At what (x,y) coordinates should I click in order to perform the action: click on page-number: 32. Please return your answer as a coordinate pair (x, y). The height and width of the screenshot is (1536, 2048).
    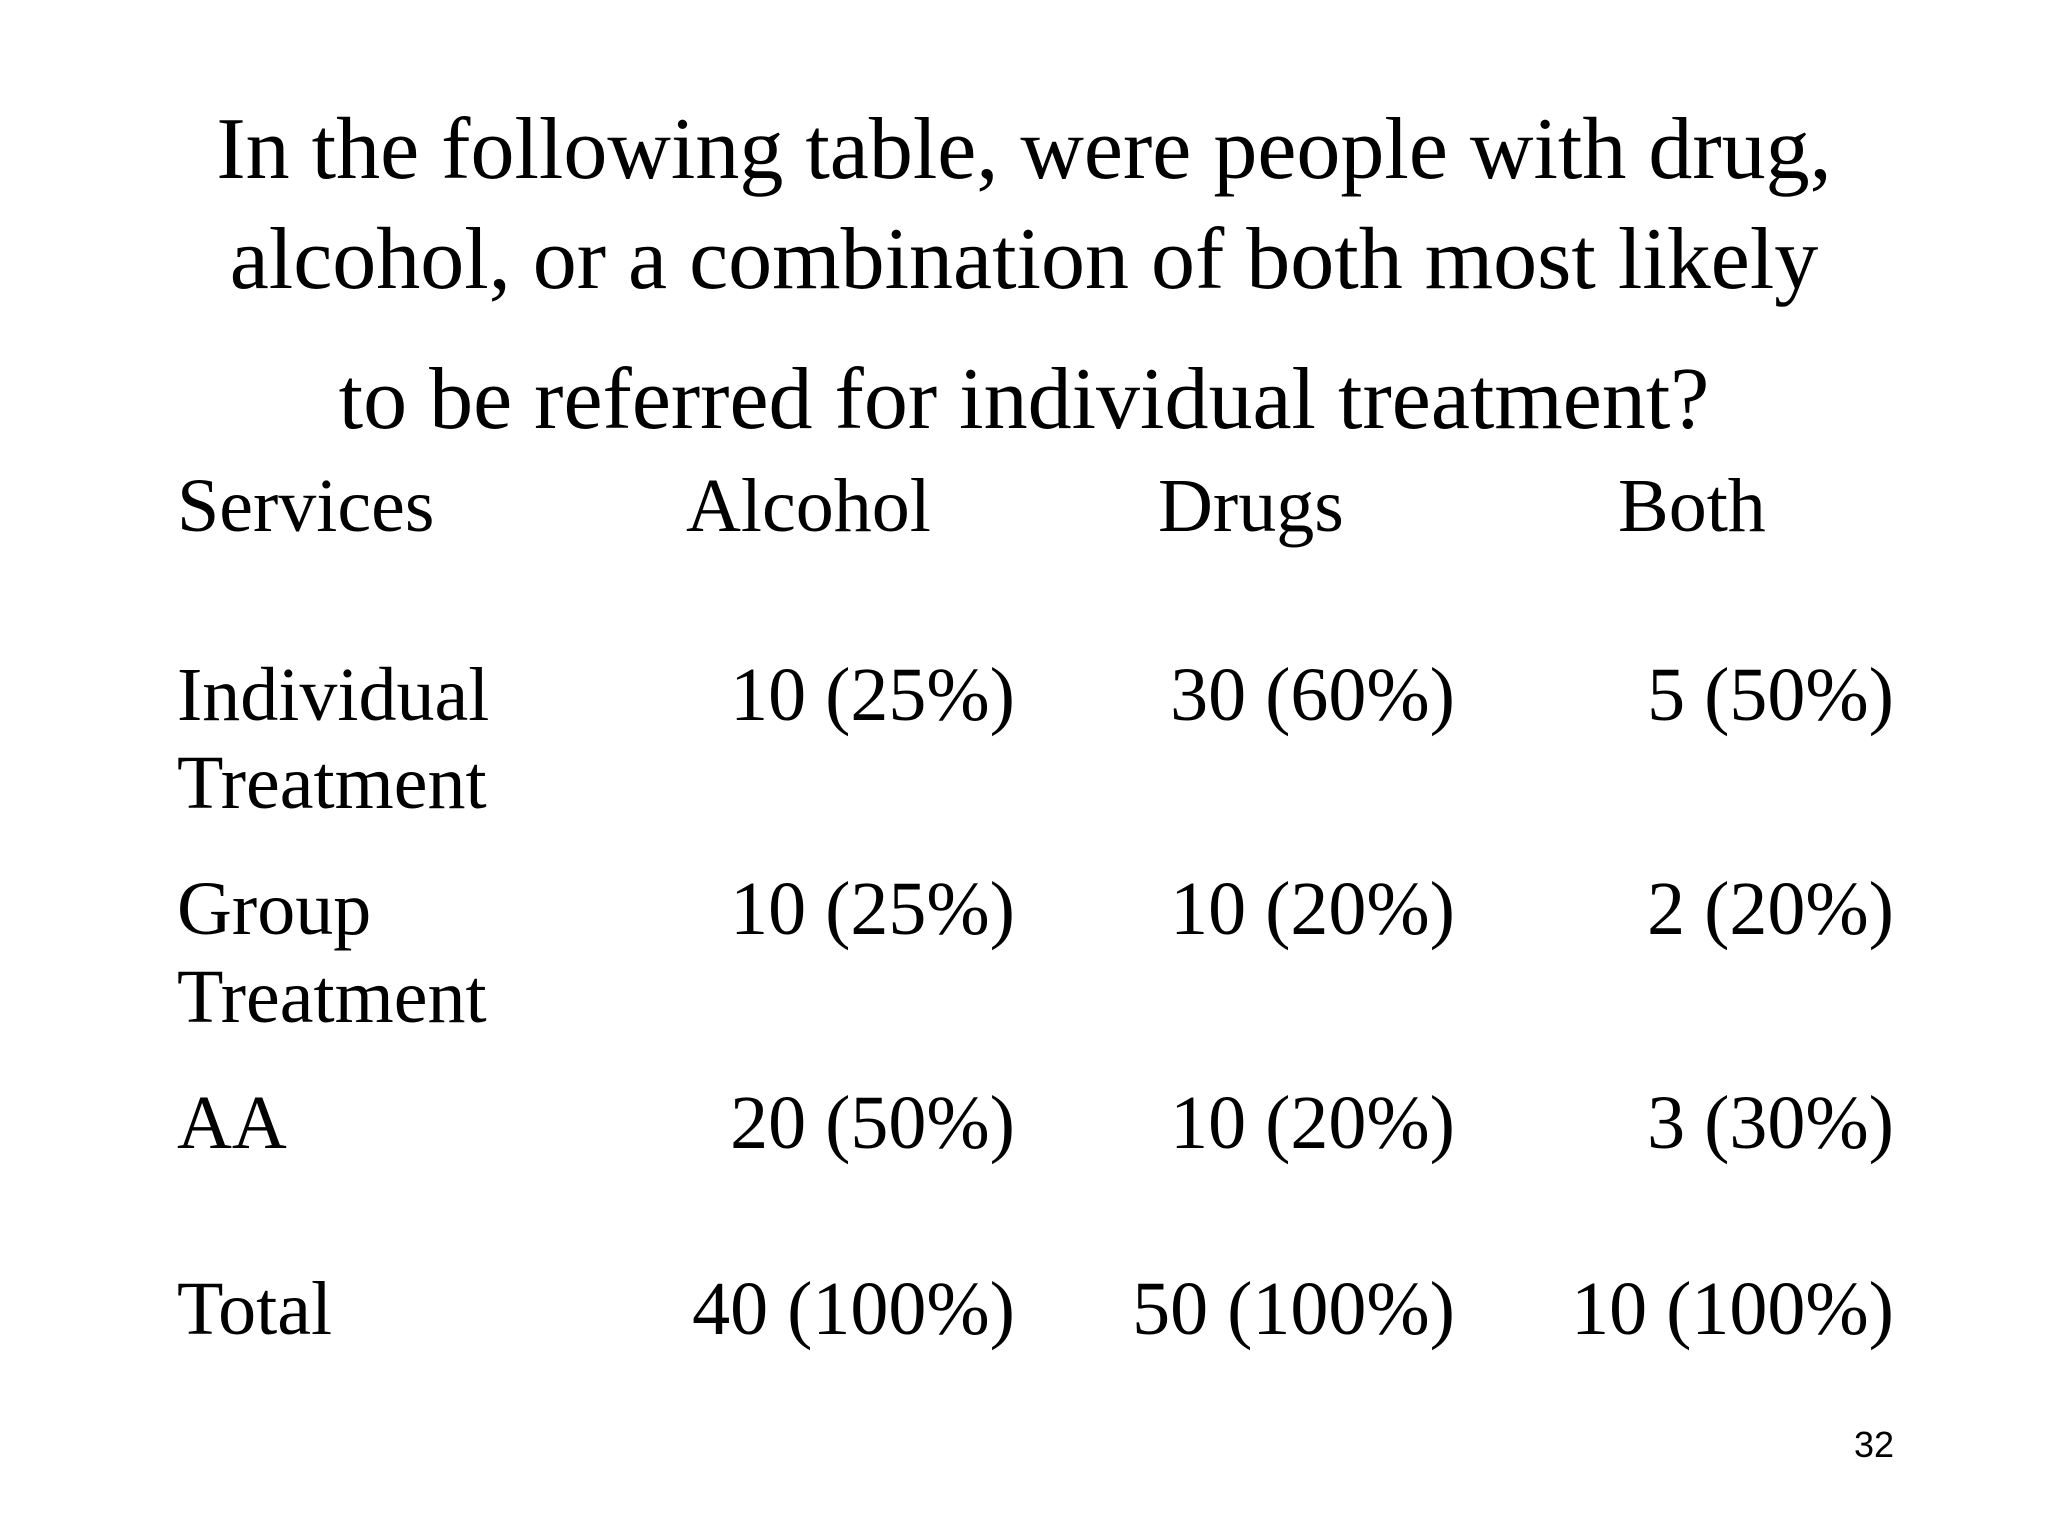
    Looking at the image, I should click on (1873, 1444).